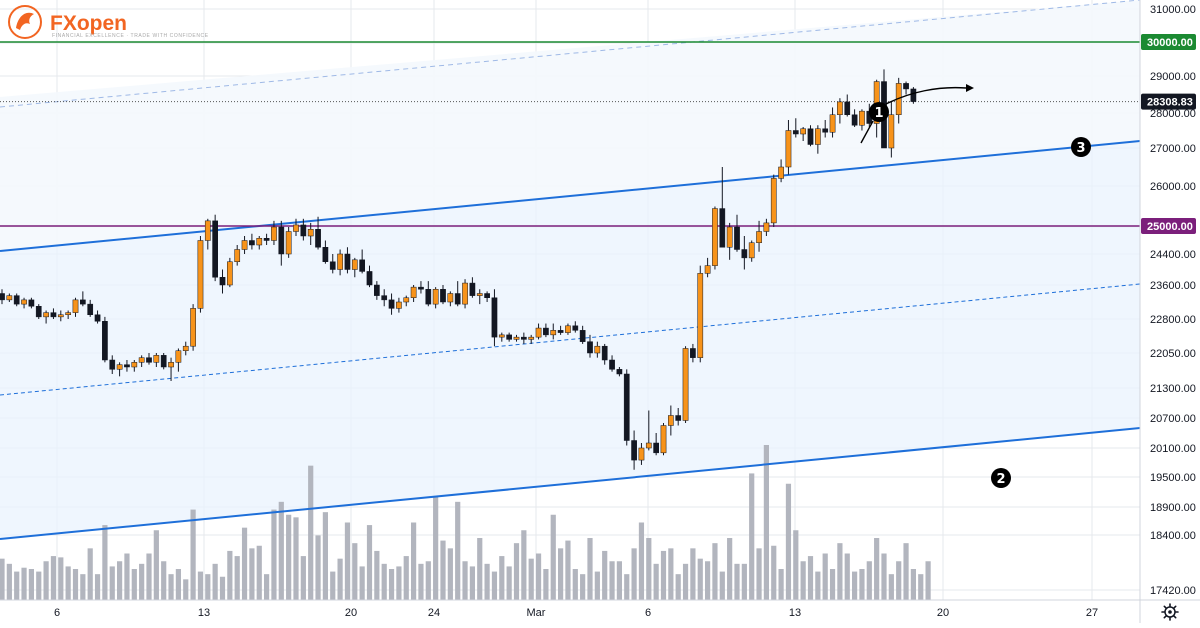 The width and height of the screenshot is (1200, 628). What do you see at coordinates (576, 613) in the screenshot?
I see `time-axis: 6 13 20 24 Mar 6 13 20 27` at bounding box center [576, 613].